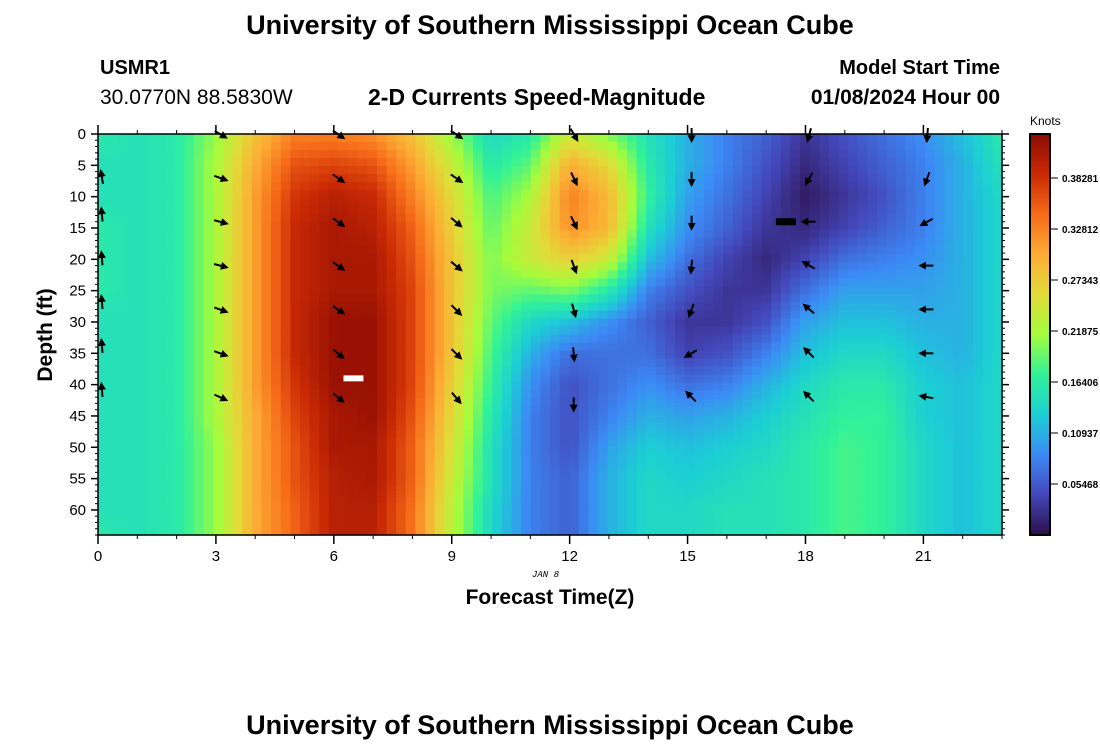 This screenshot has height=750, width=1100. What do you see at coordinates (221, 397) in the screenshot?
I see `current-vector` at bounding box center [221, 397].